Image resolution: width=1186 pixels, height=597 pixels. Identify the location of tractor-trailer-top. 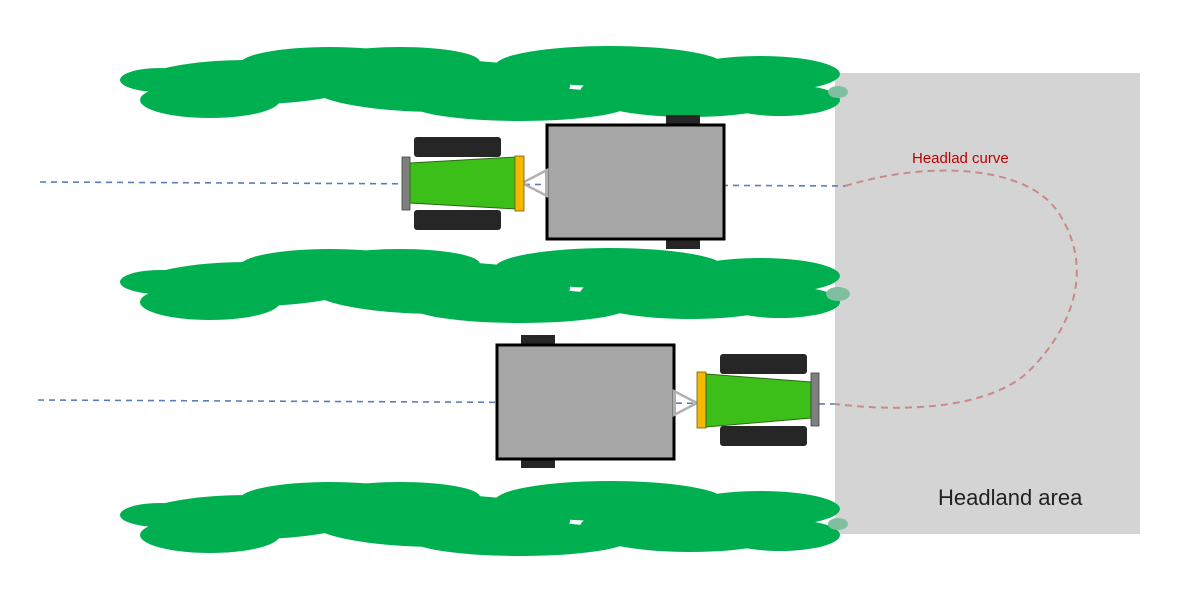
(563, 182).